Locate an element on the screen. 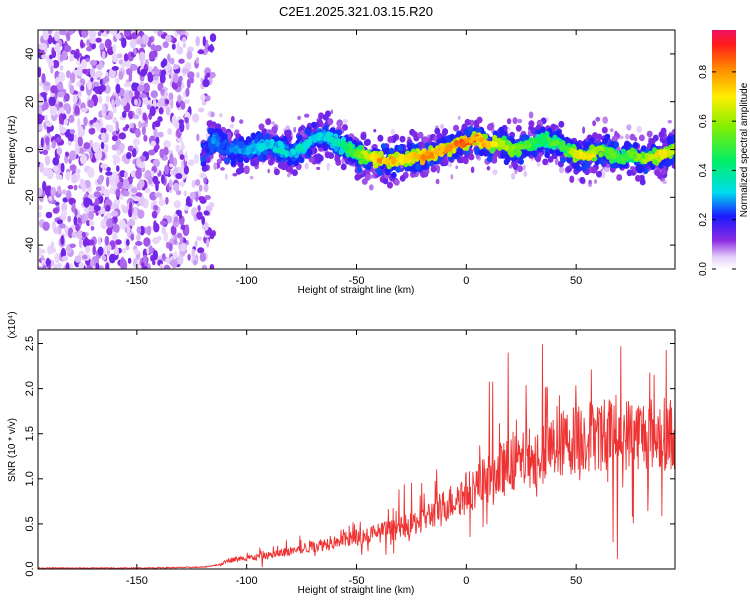  colorbar-tick-label: 0.2 is located at coordinates (703, 219).